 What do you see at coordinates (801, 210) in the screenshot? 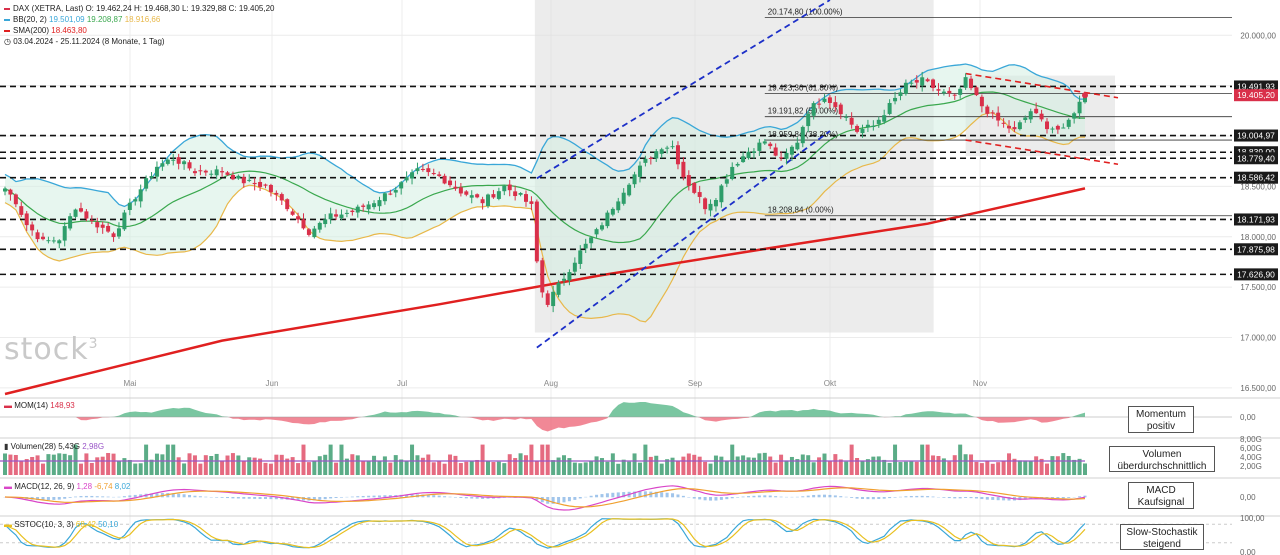
I see `fib-label: 18.208,84 (0.00%)` at bounding box center [801, 210].